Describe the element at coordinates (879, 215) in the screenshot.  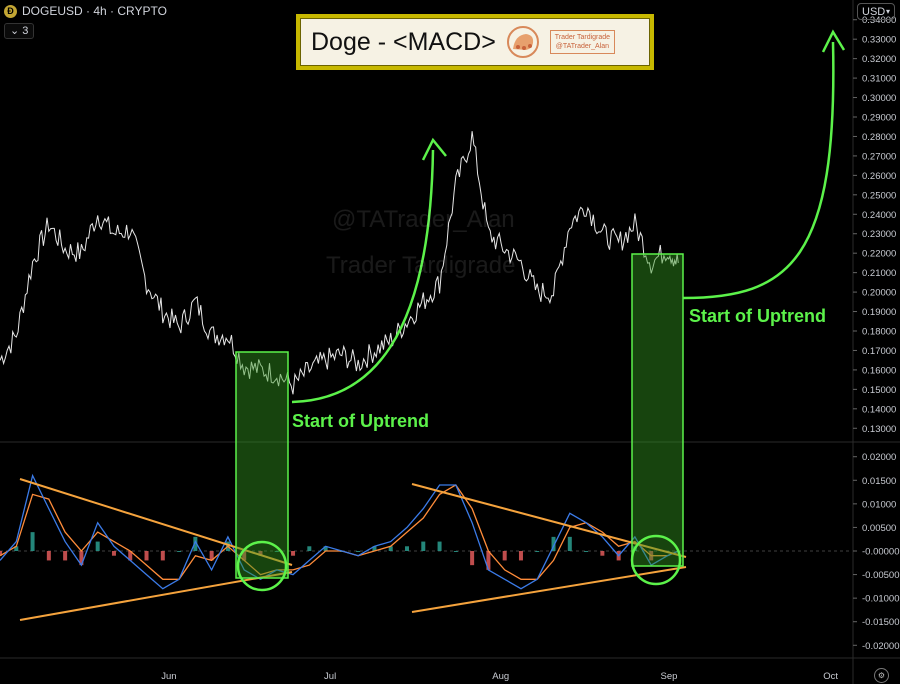
I see `price-tick-label: 0.24000` at that location.